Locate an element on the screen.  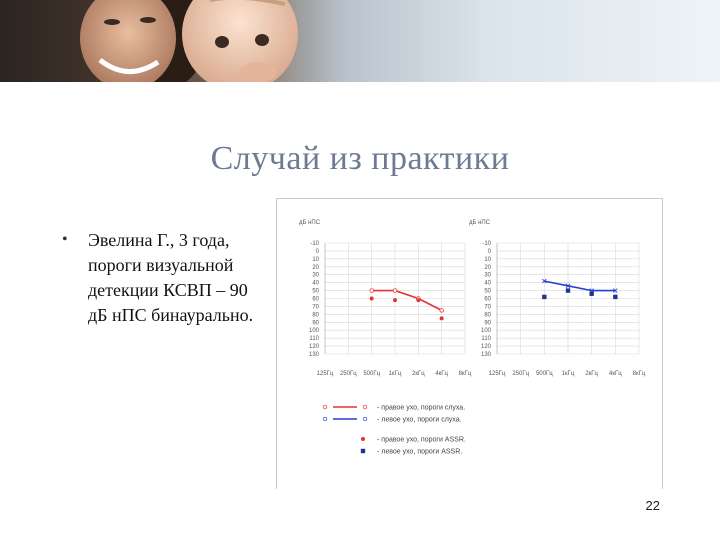
legend-label: - левое ухо, пороги ASSR. is located at coordinates (419, 452).